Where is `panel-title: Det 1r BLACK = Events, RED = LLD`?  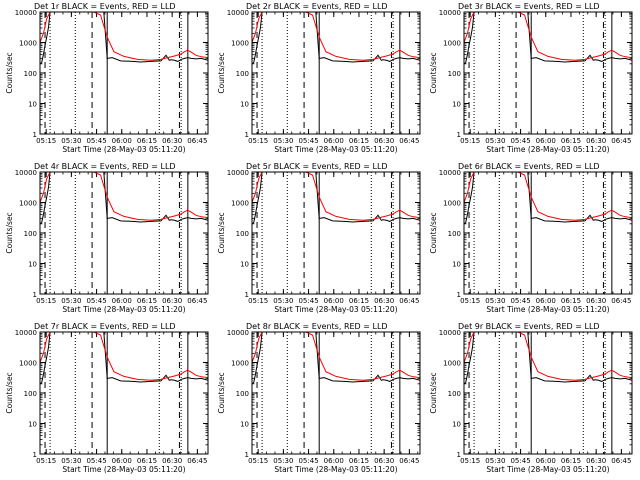
panel-title: Det 1r BLACK = Events, RED = LLD is located at coordinates (105, 6).